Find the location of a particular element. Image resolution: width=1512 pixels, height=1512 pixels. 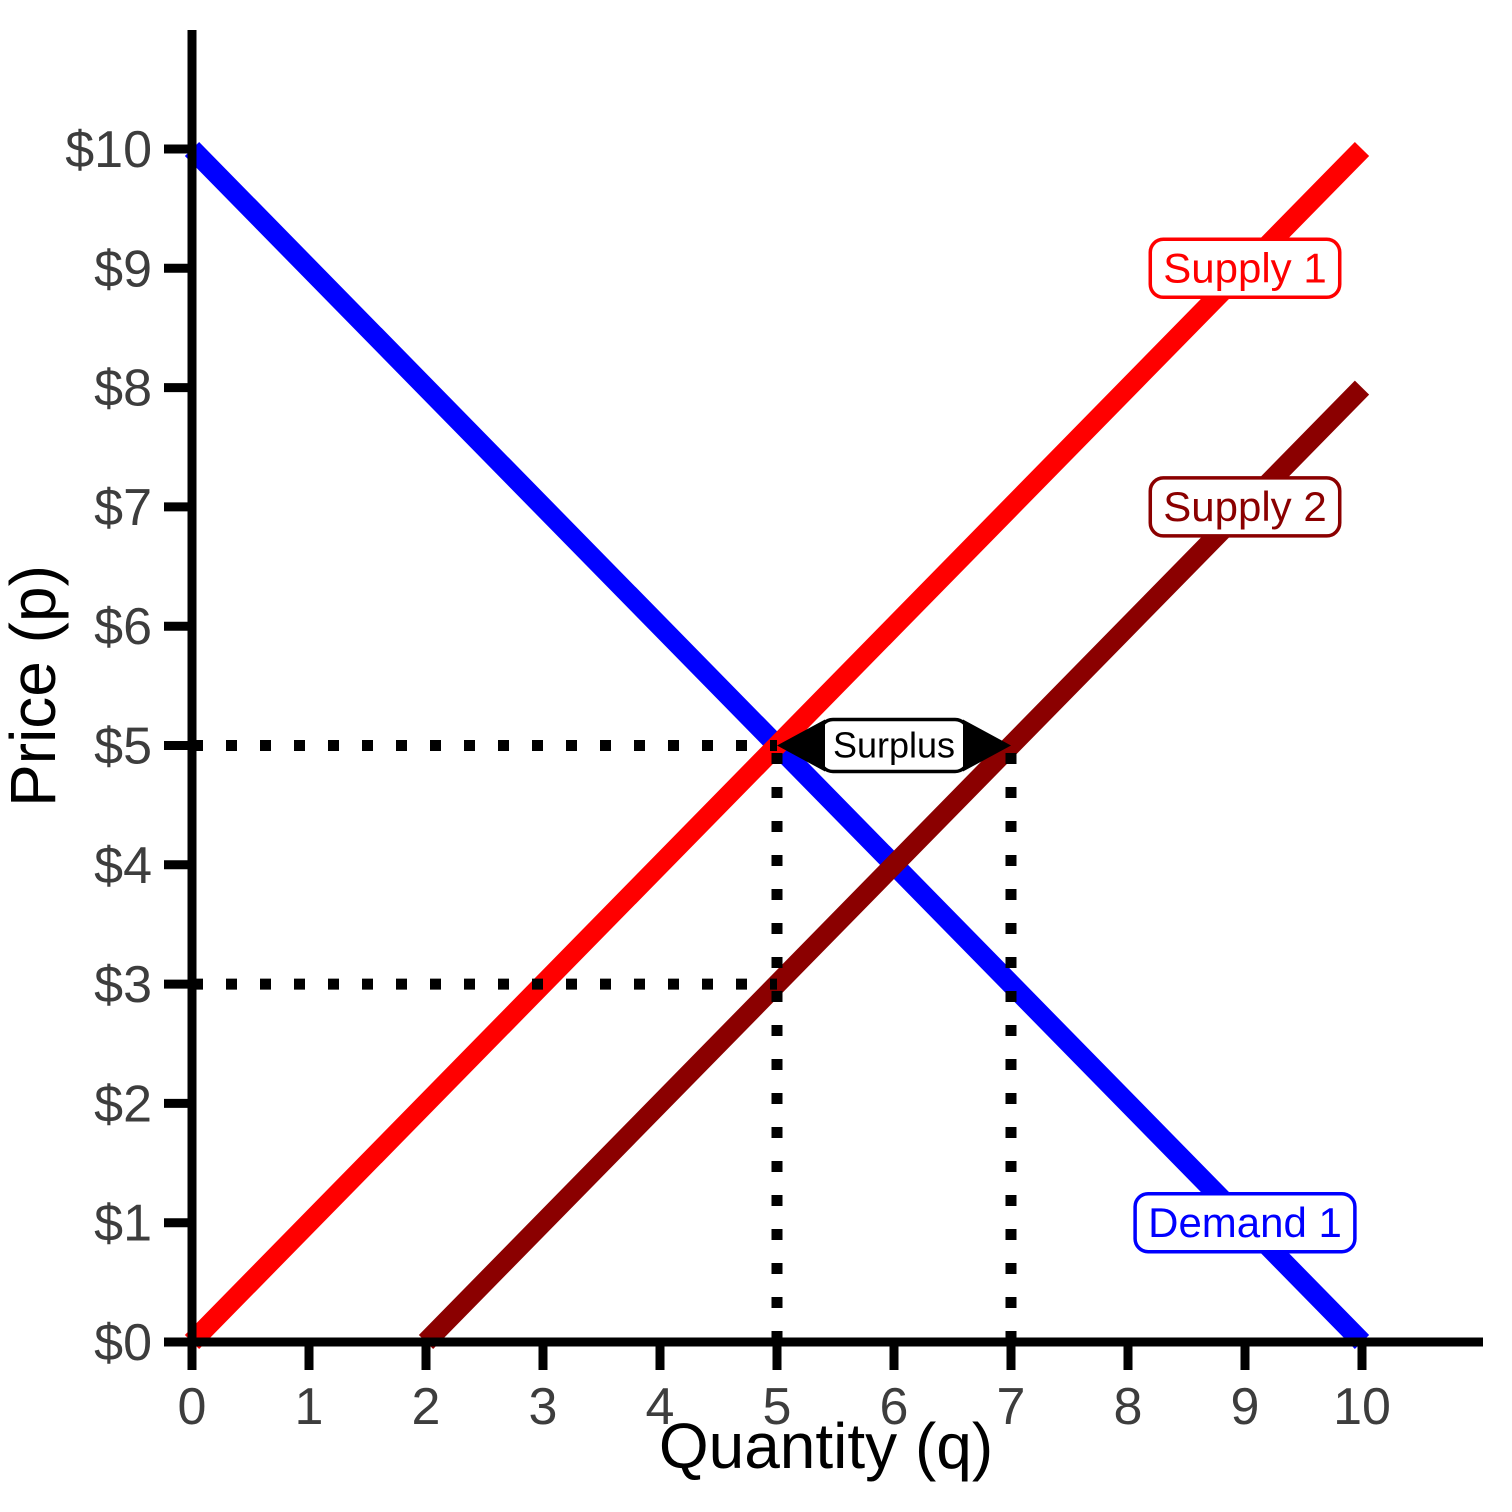

supply-2-label-box is located at coordinates (1245, 507).